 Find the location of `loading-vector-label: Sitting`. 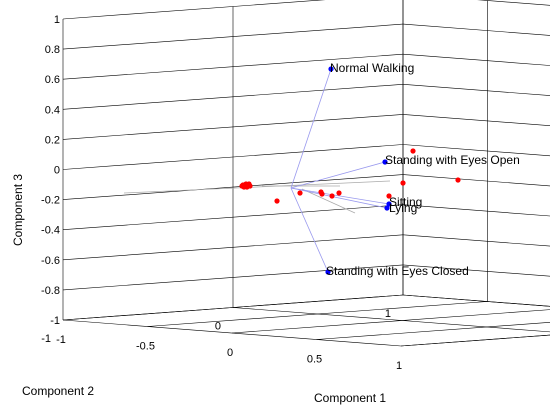

loading-vector-label: Sitting is located at coordinates (405, 202).